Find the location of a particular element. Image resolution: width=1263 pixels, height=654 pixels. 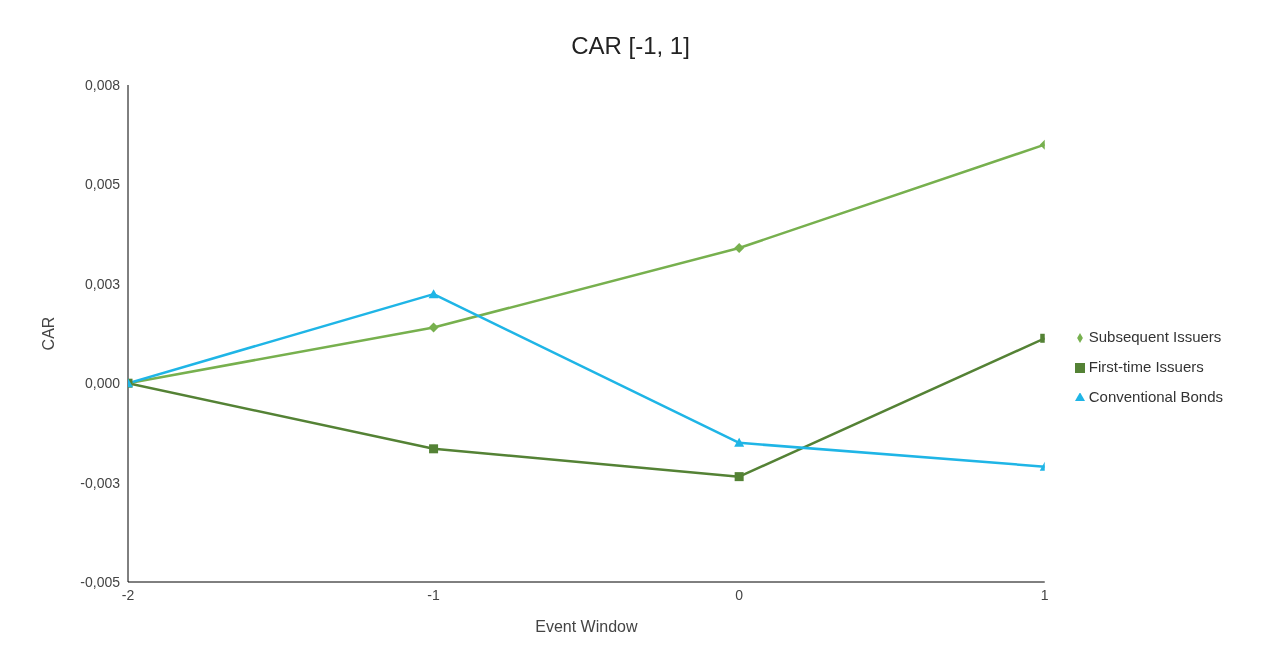

x-tick-label: -2 is located at coordinates (128, 594).